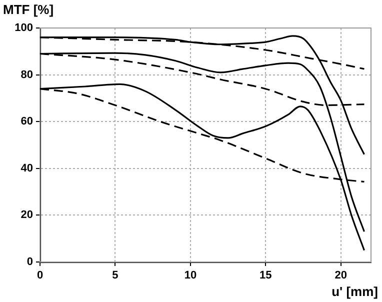 The height and width of the screenshot is (302, 382). Describe the element at coordinates (266, 276) in the screenshot. I see `x-tick-label: 15` at that location.